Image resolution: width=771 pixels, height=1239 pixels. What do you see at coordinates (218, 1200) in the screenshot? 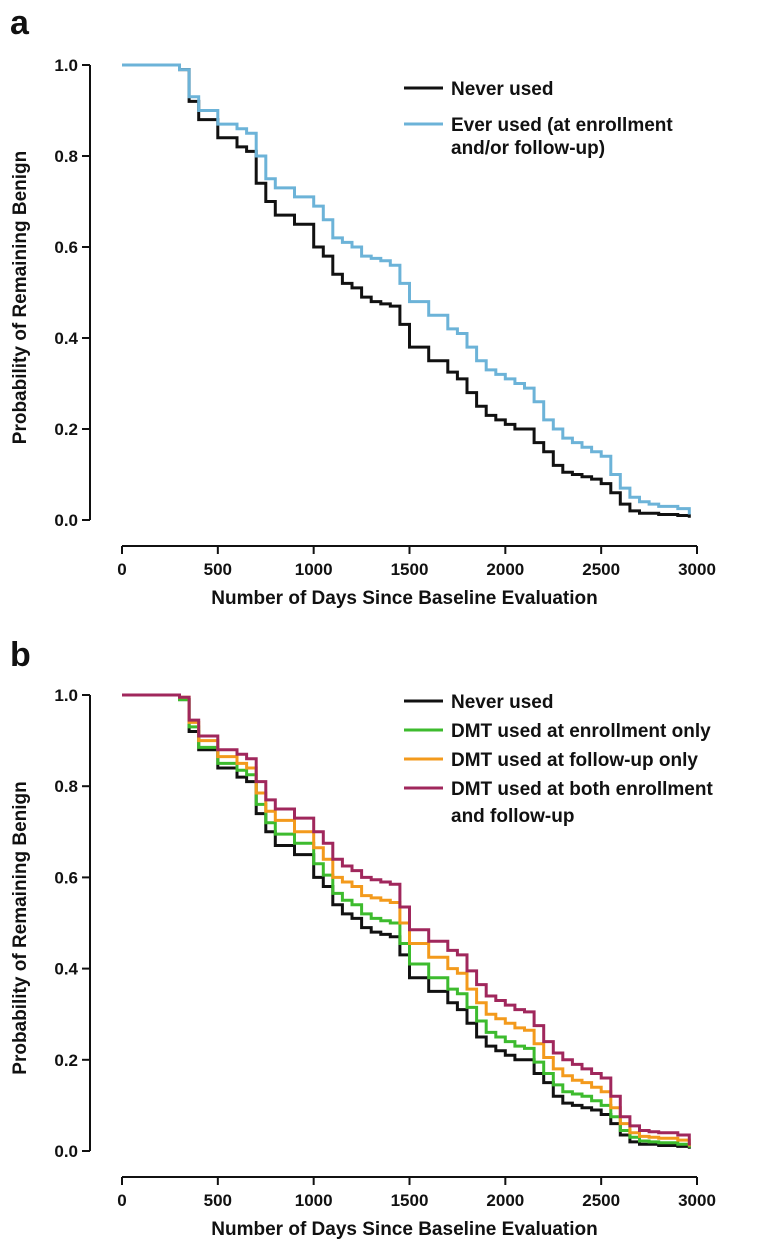
I see `panel-b-x-tick-label: 500` at bounding box center [218, 1200].